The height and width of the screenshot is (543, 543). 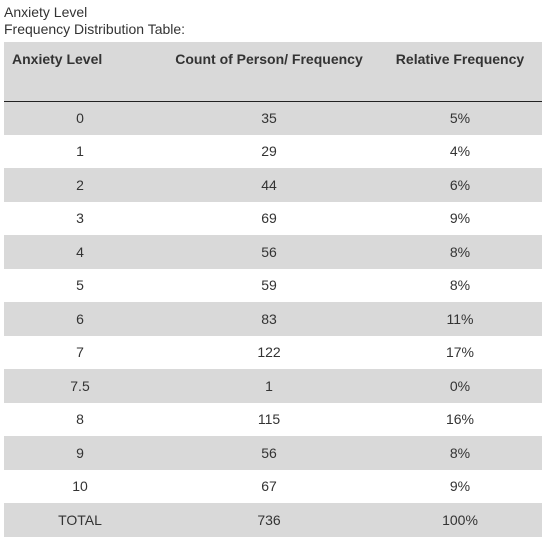 What do you see at coordinates (80, 385) in the screenshot?
I see `cell-anxiety-level: 7.5` at bounding box center [80, 385].